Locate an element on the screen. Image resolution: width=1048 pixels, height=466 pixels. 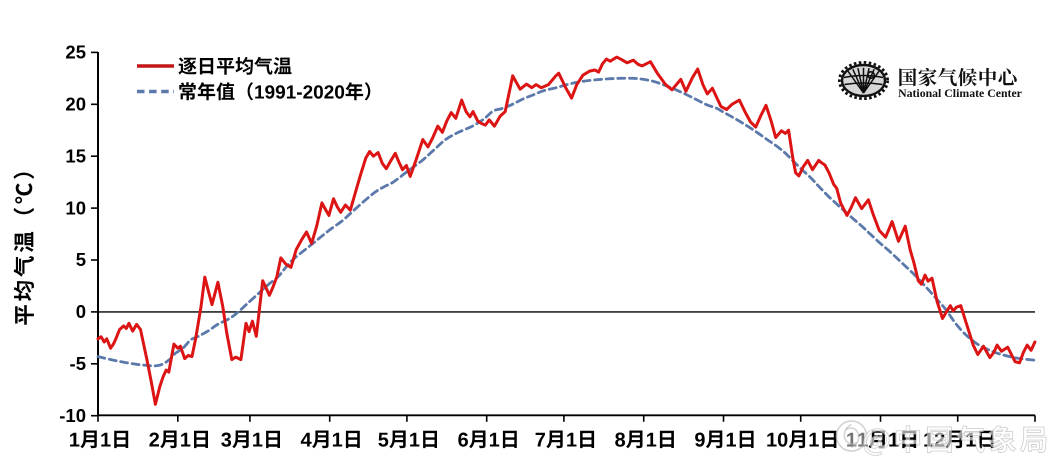
svg-text: 15 is located at coordinates (75, 155).